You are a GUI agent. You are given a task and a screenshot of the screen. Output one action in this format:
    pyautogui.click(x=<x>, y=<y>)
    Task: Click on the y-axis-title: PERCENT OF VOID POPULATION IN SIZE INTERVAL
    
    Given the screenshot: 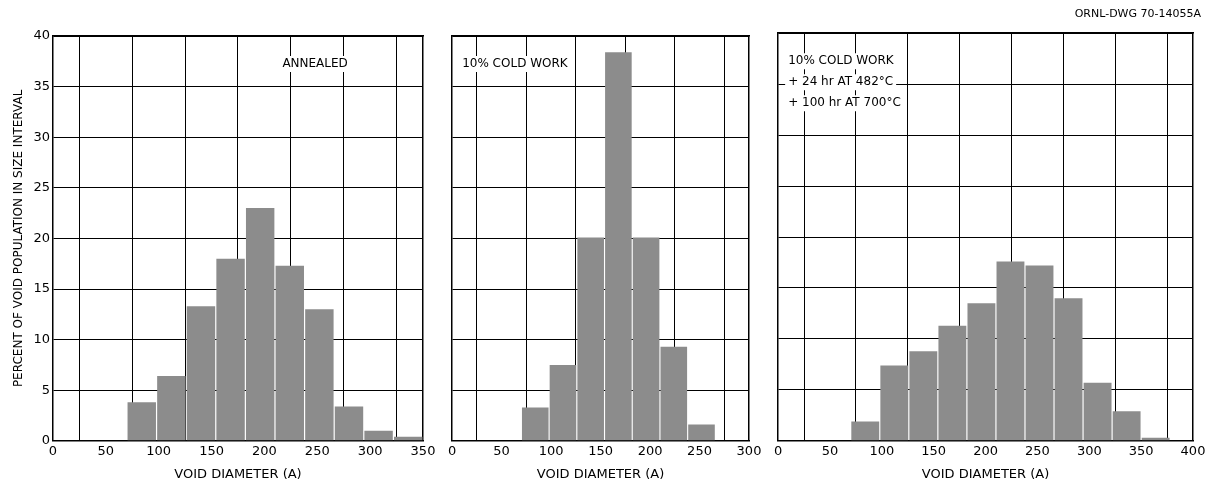 What is the action you would take?
    pyautogui.click(x=18, y=238)
    